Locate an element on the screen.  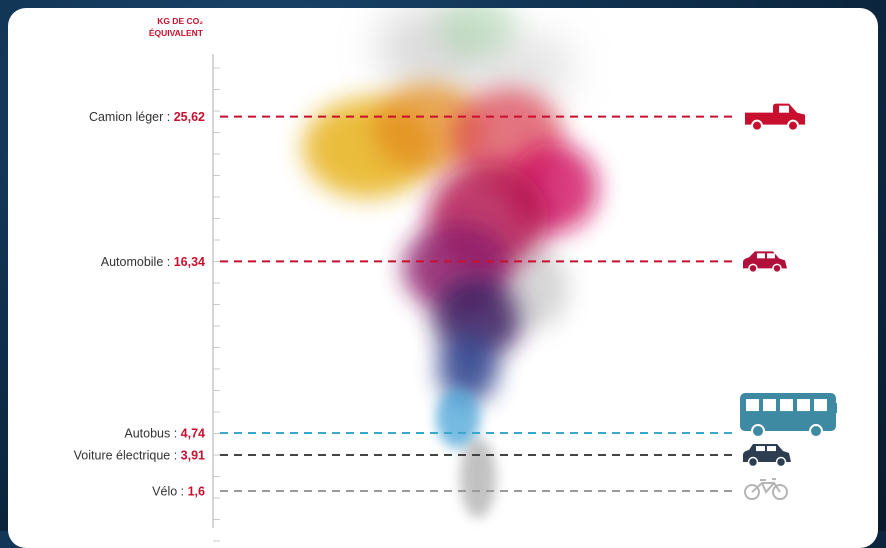
electric-car-icon is located at coordinates (767, 456).